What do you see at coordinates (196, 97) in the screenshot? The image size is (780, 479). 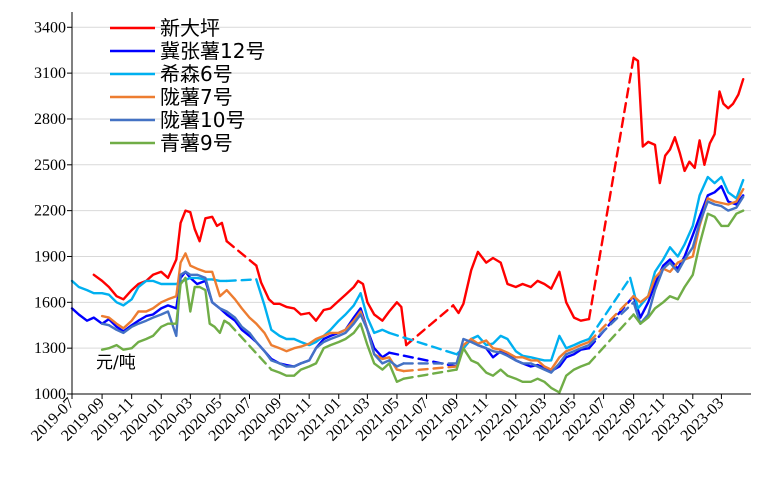 I see `legend-label: 陇薯7号` at bounding box center [196, 97].